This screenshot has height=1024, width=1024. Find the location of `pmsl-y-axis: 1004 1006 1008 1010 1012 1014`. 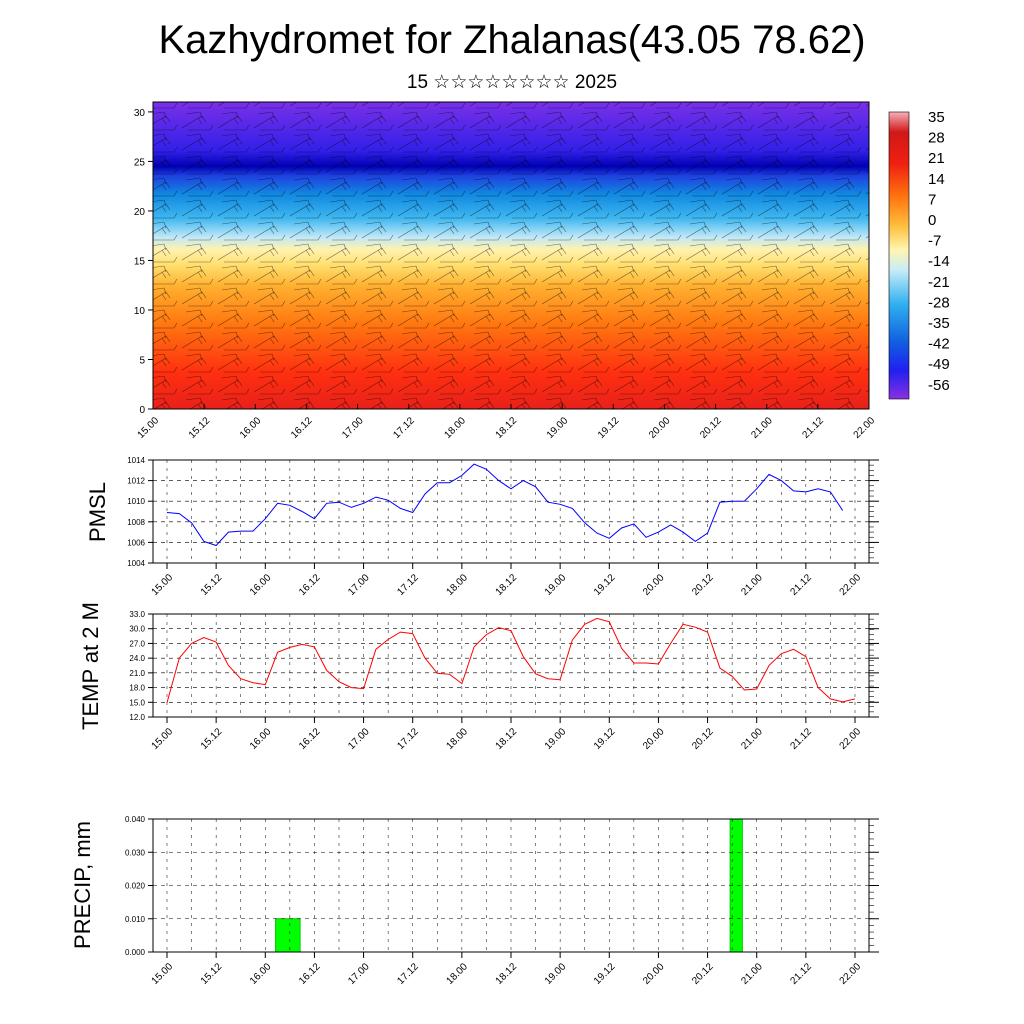

pmsl-y-axis: 1004 1006 1008 1010 1012 1014 is located at coordinates (503, 512).